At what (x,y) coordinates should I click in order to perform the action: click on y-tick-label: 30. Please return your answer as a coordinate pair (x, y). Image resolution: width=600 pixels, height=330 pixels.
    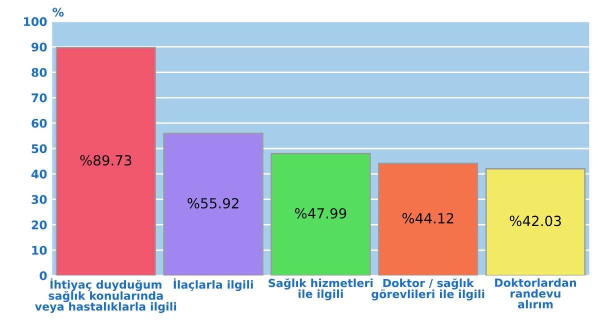
    Looking at the image, I should click on (39, 199).